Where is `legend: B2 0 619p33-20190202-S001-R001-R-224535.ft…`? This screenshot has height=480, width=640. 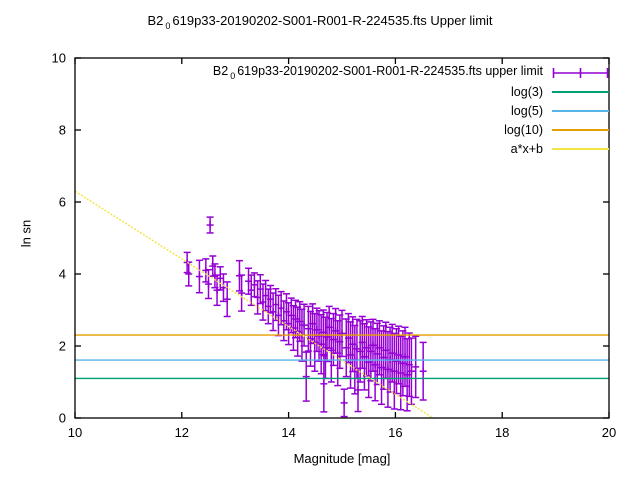
legend: B2 0 619p33-20190202-S001-R001-R-224535.ft… is located at coordinates (411, 110).